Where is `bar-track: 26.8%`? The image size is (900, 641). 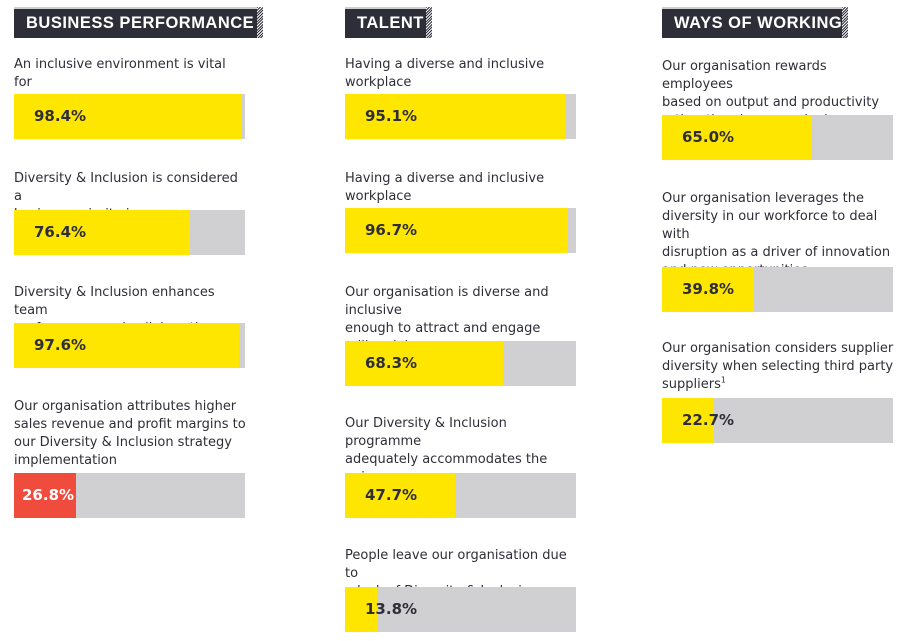
bar-track: 26.8% is located at coordinates (129, 495).